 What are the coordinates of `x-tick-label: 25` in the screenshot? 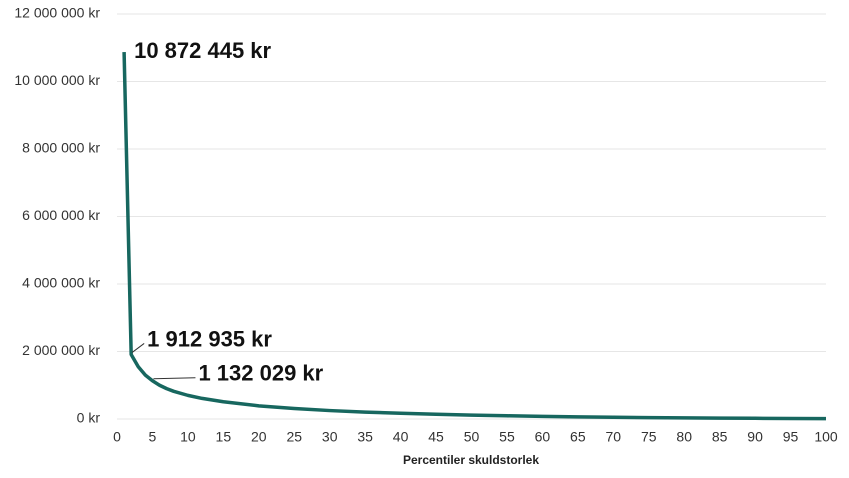 It's located at (294, 437).